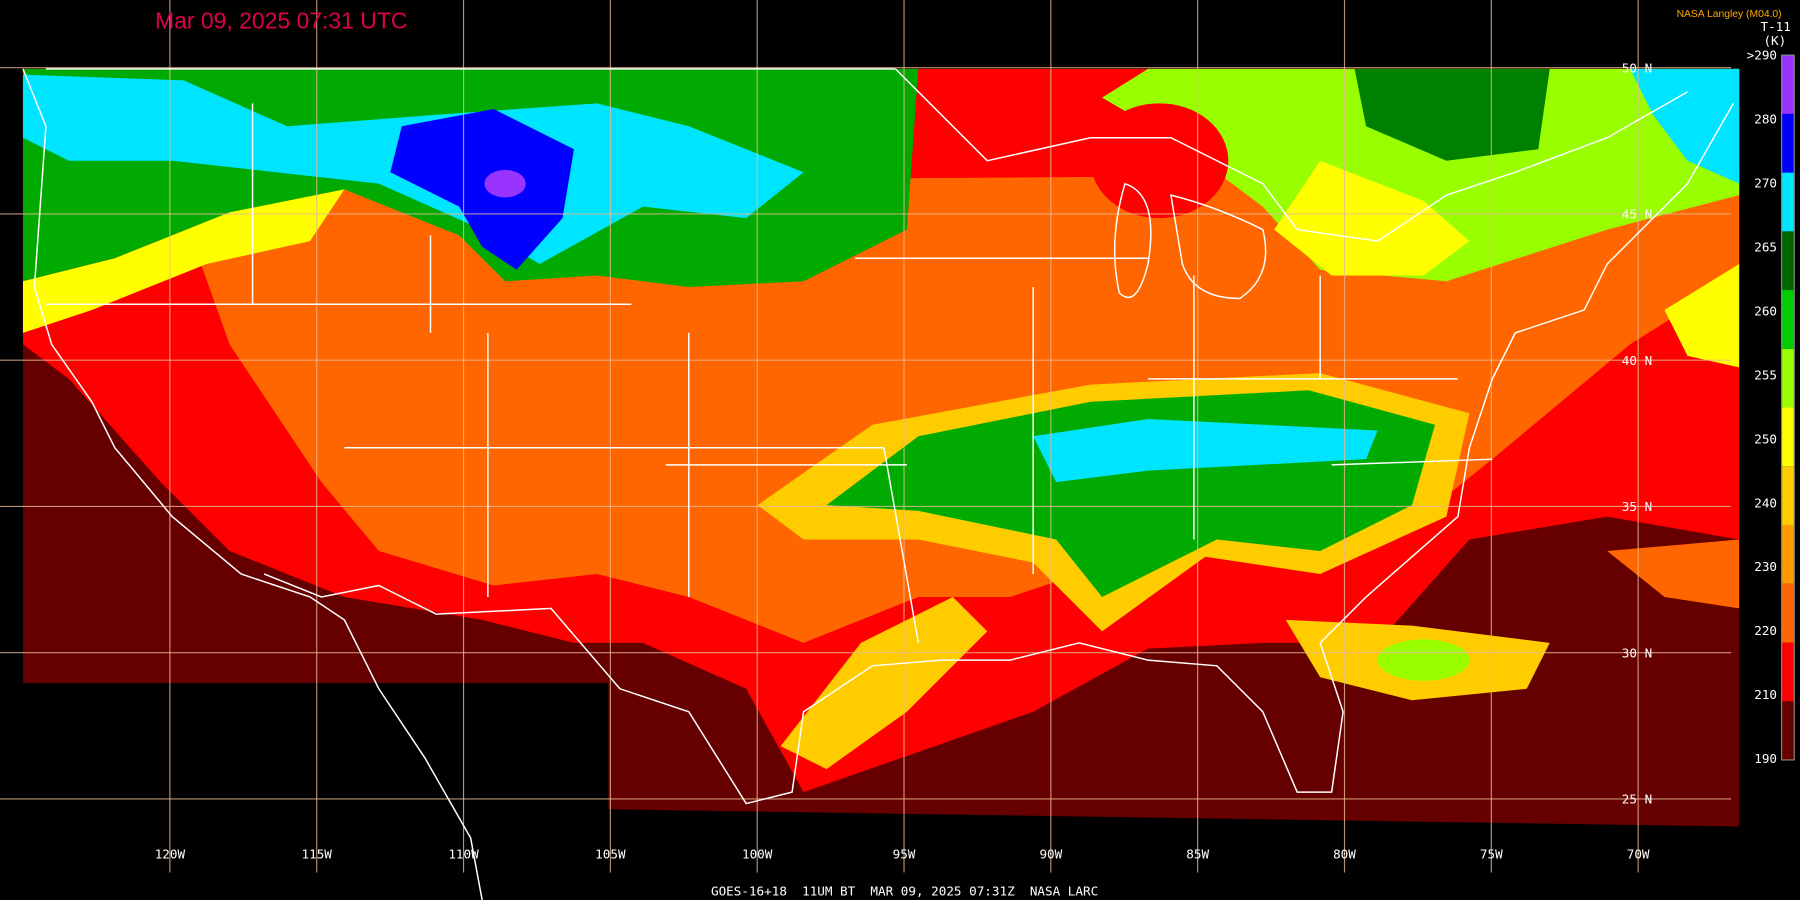 The height and width of the screenshot is (900, 1800). What do you see at coordinates (1372, 218) in the screenshot?
I see `yellow-lakes` at bounding box center [1372, 218].